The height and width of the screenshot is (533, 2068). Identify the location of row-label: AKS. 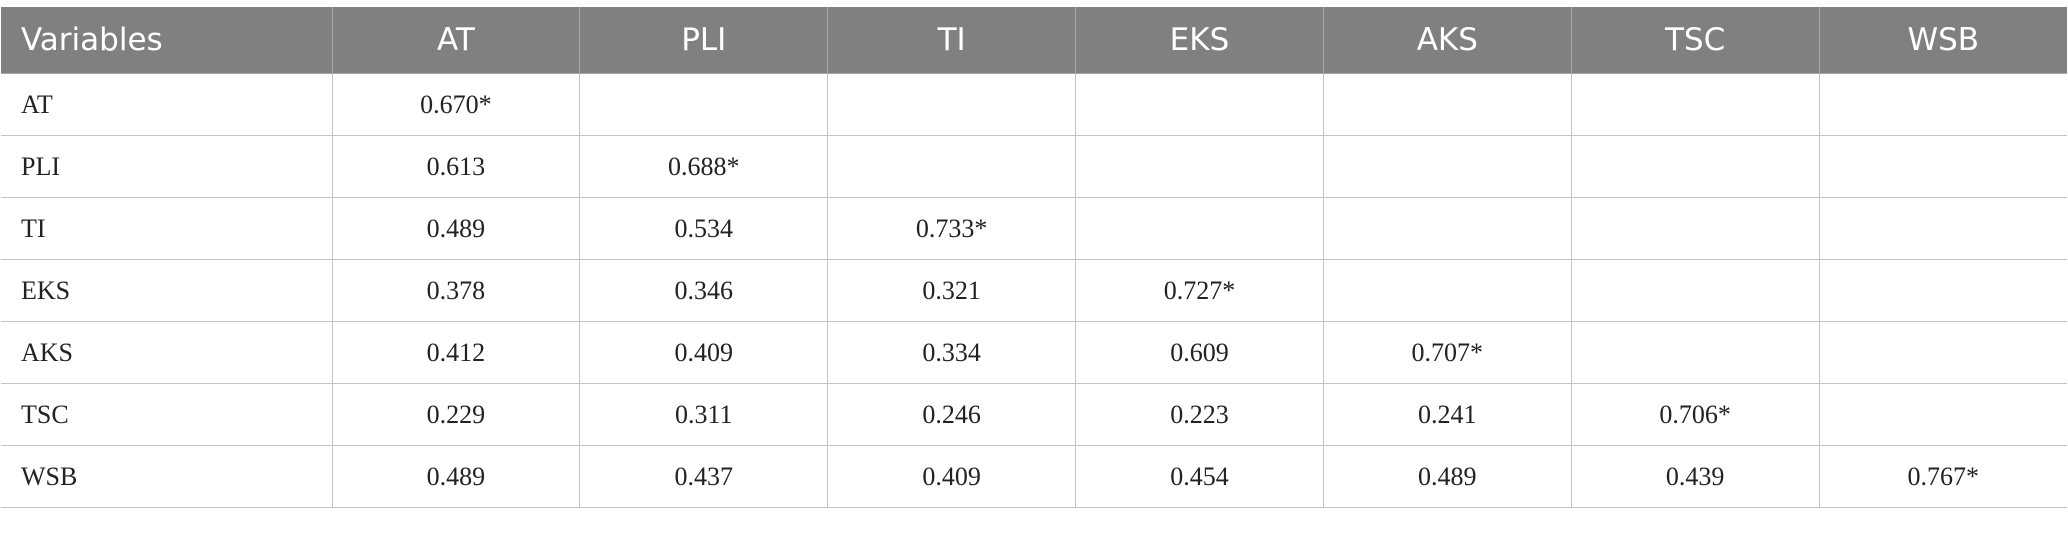
(167, 352).